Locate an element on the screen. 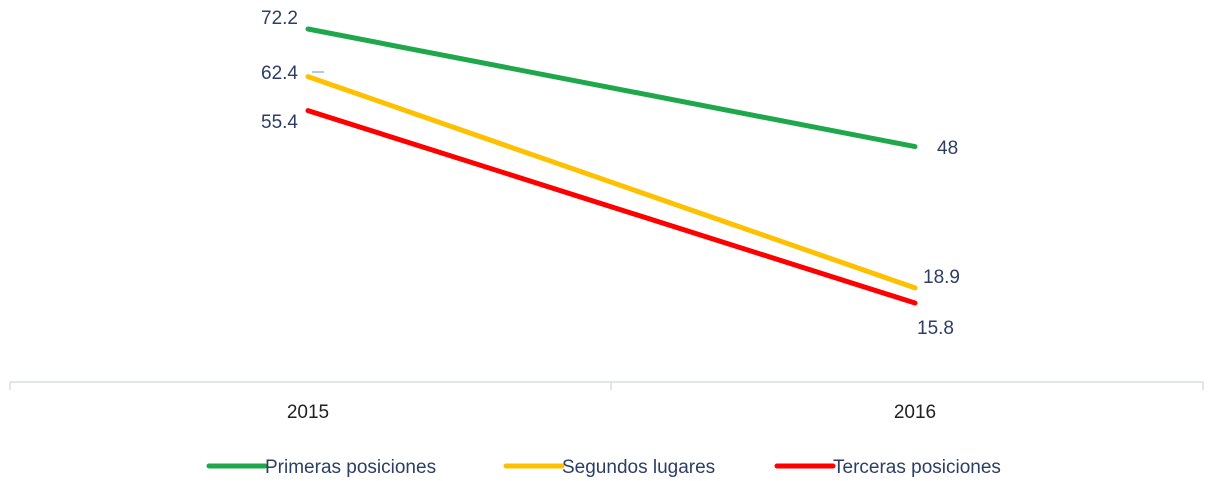  legend-item-segundos-lugares: Segundos lugares is located at coordinates (609, 467).